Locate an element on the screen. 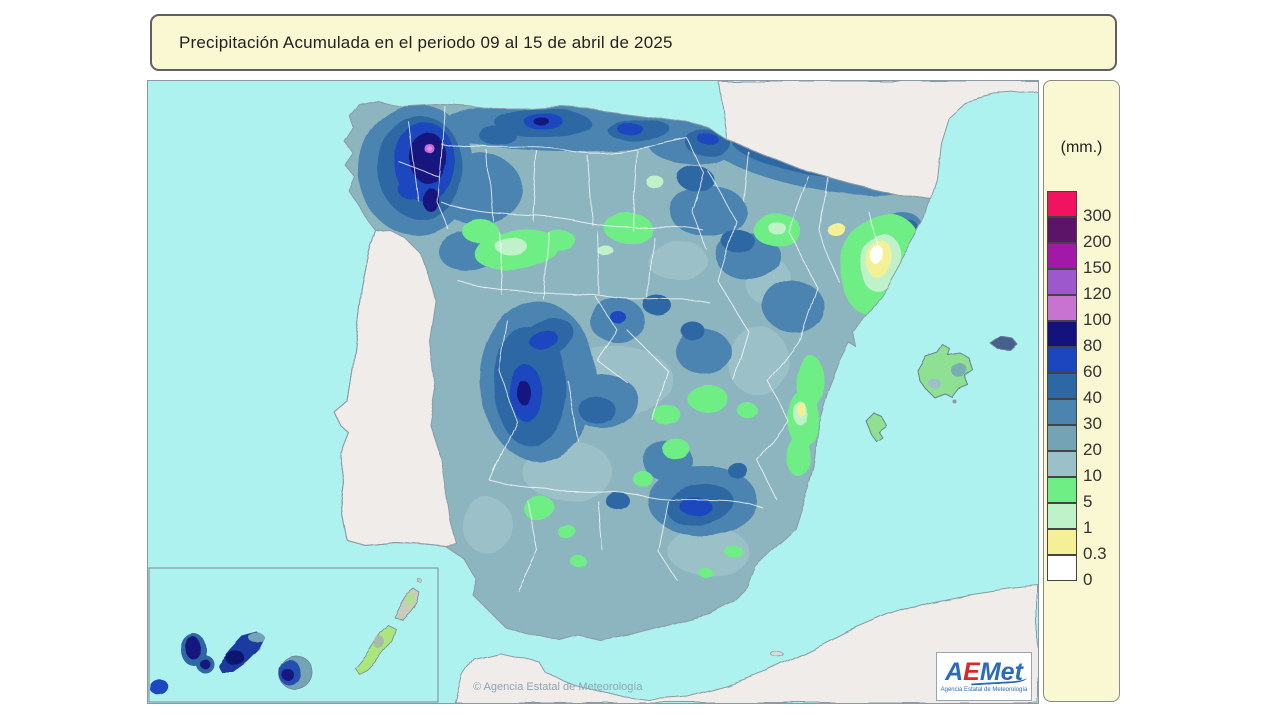 The image size is (1280, 716). canary-inset-box is located at coordinates (293, 635).